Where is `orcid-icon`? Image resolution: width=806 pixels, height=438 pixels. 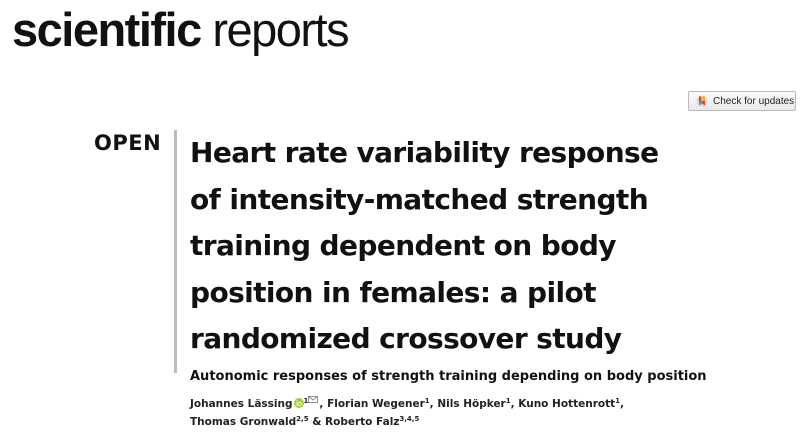
orcid-icon is located at coordinates (298, 403).